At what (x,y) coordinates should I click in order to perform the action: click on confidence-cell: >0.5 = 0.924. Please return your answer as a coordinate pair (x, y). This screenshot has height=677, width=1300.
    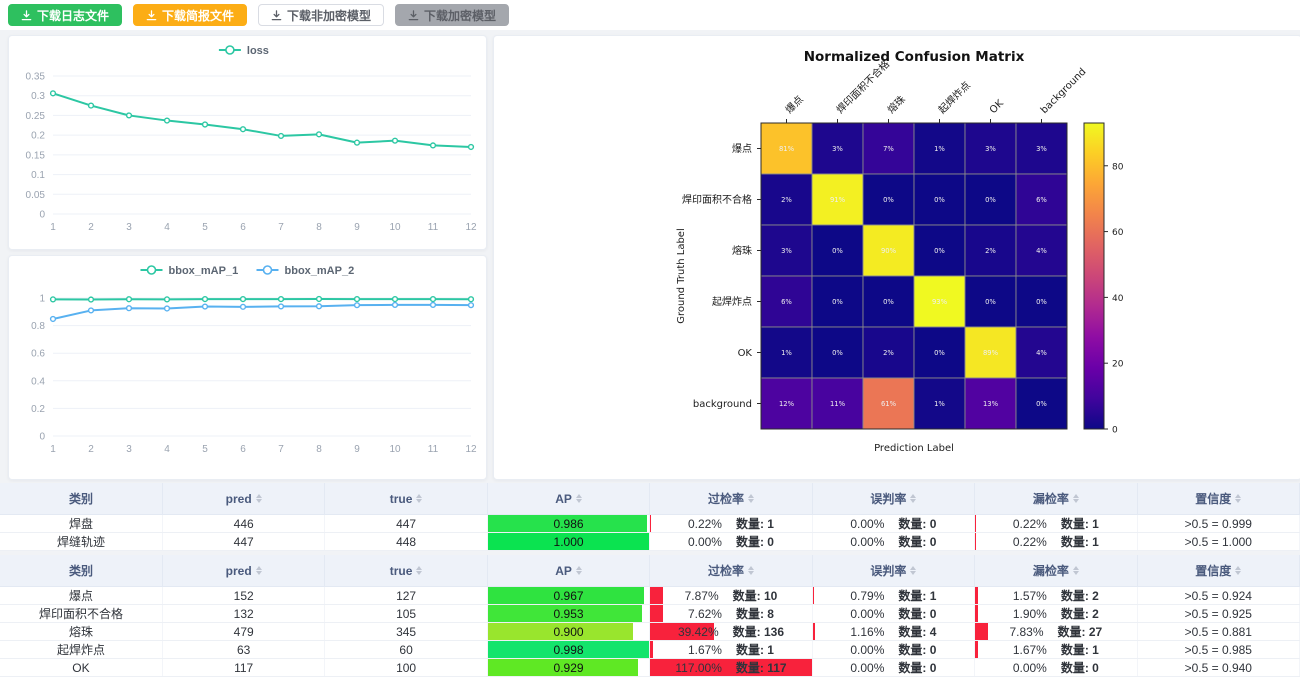
    Looking at the image, I should click on (1218, 596).